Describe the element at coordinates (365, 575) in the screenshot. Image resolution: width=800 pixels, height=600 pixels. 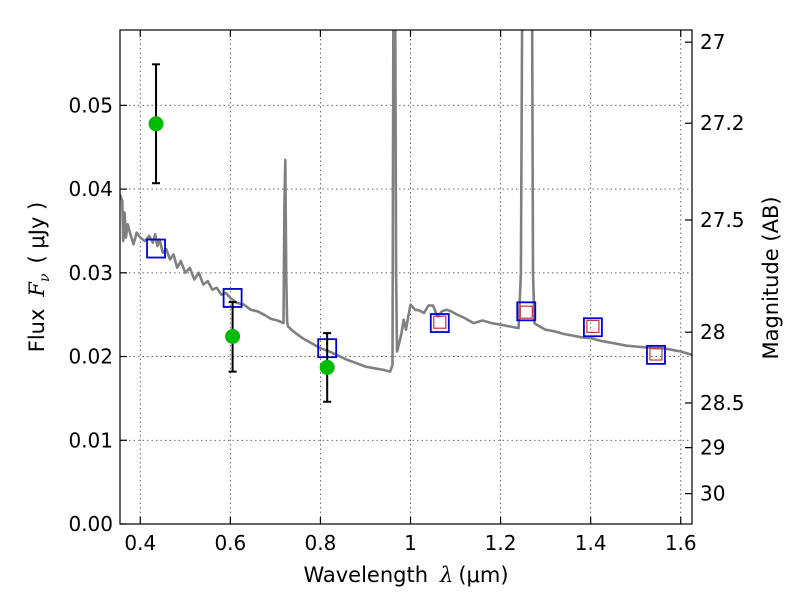
I see `x-axis-title-prefix: Wavelength` at that location.